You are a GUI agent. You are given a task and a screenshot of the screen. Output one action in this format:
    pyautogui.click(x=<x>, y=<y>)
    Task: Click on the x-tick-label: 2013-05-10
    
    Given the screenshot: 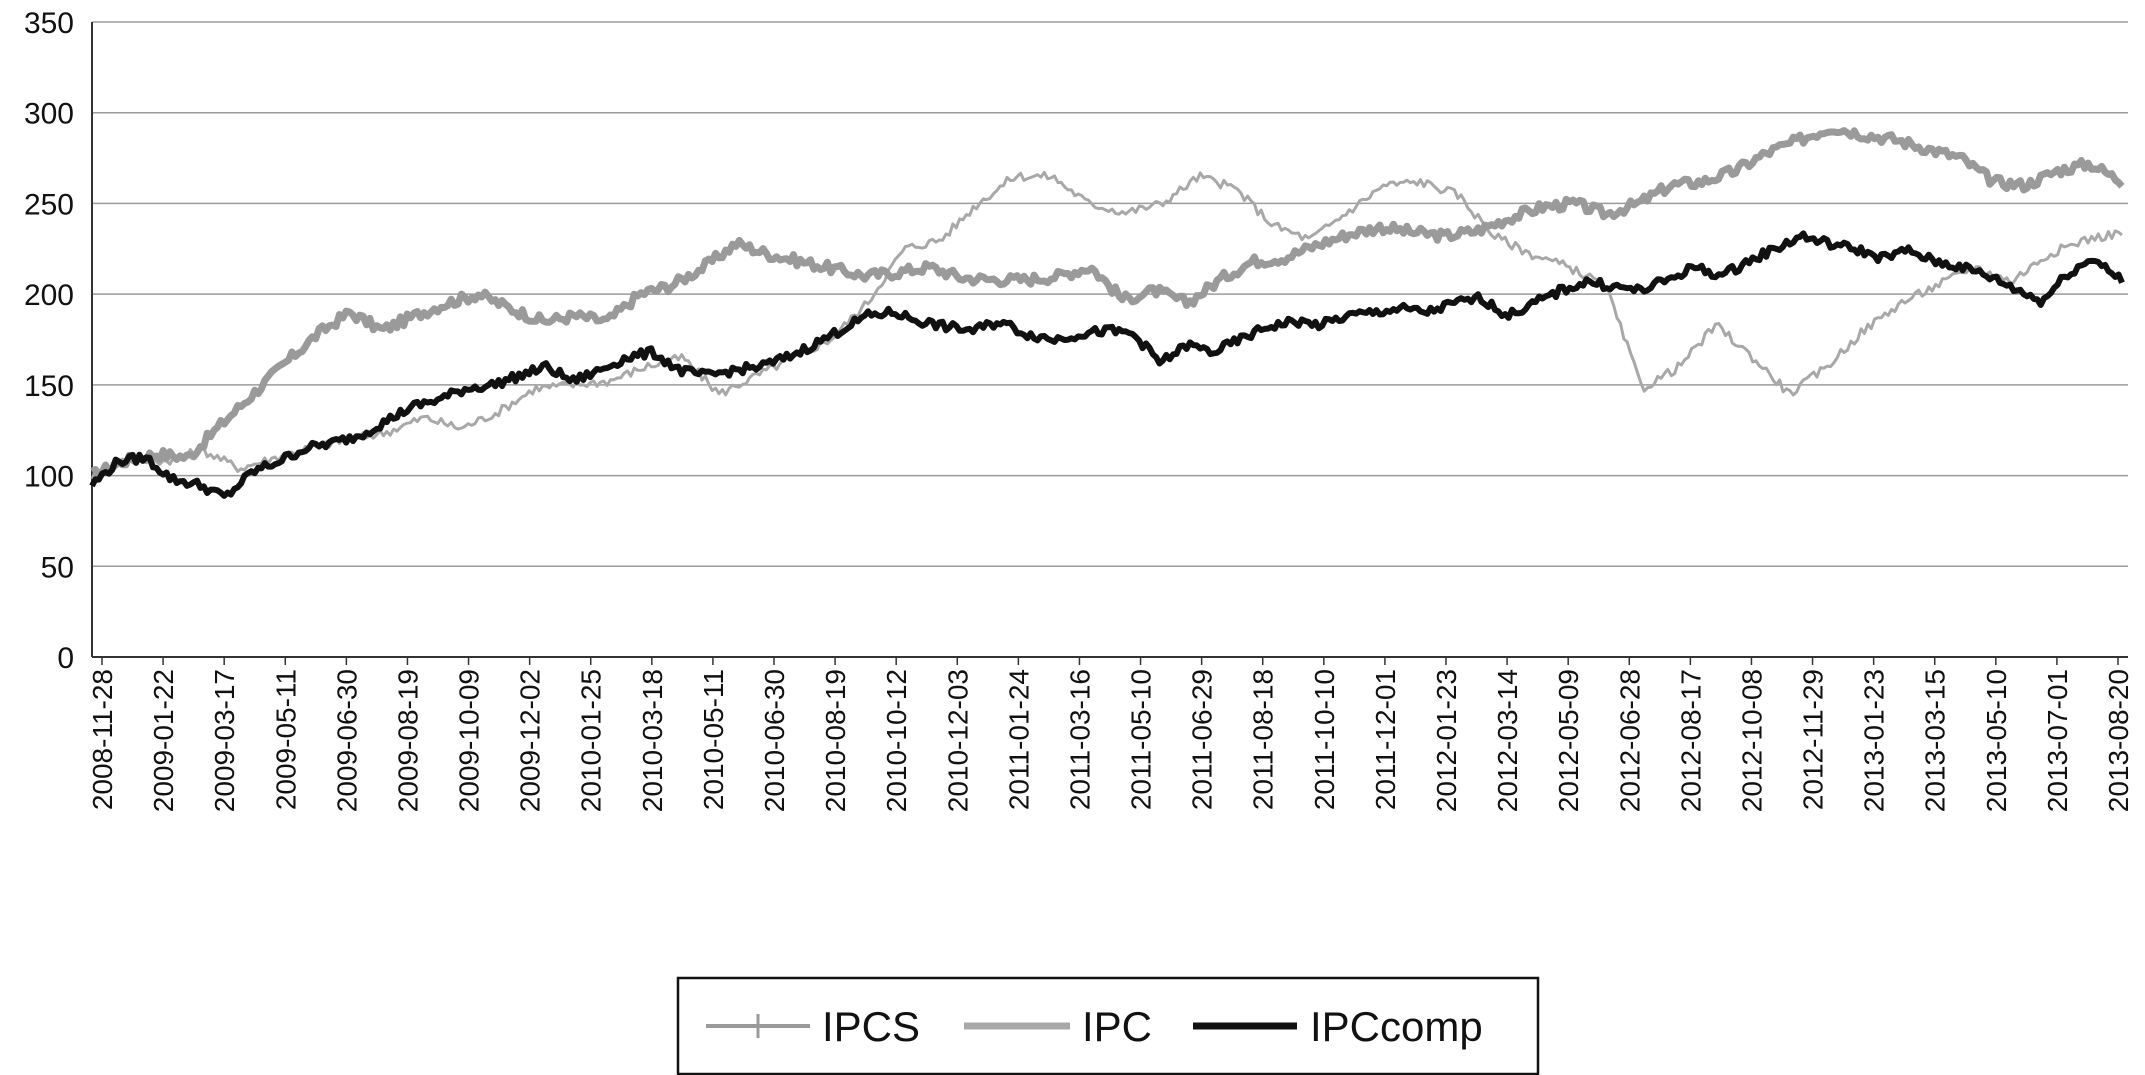 What is the action you would take?
    pyautogui.click(x=1996, y=740)
    